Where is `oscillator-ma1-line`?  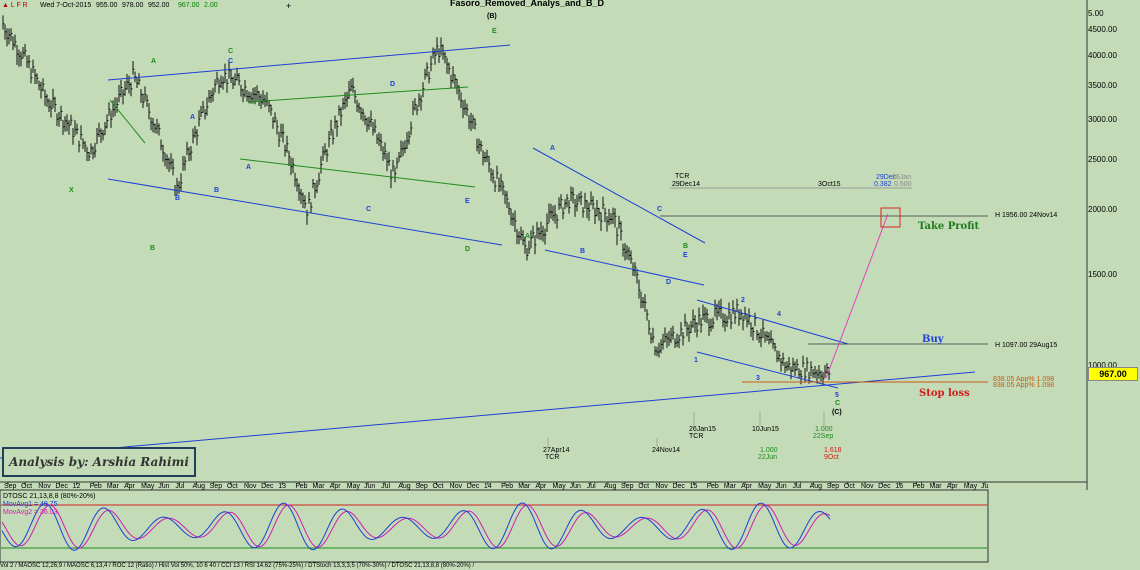
oscillator-ma1-line is located at coordinates (416, 526).